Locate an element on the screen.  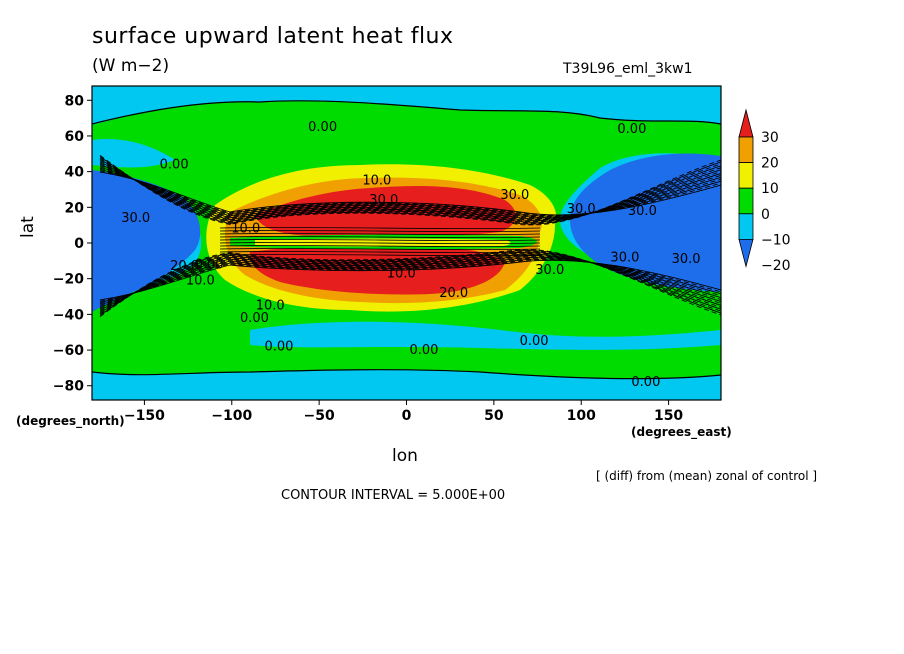
x-axis: −150 −100 −50 0 50 100 150 is located at coordinates (403, 412).